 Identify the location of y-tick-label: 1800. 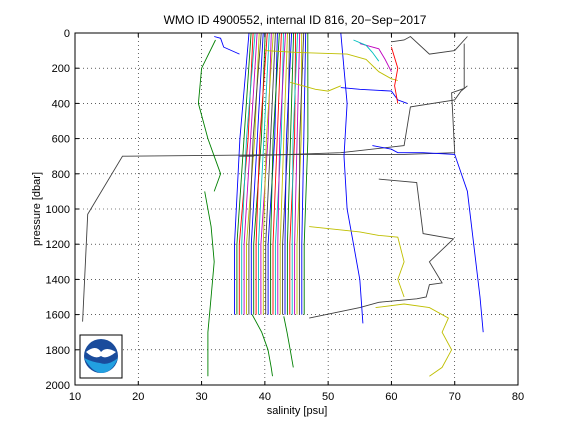
(58, 351).